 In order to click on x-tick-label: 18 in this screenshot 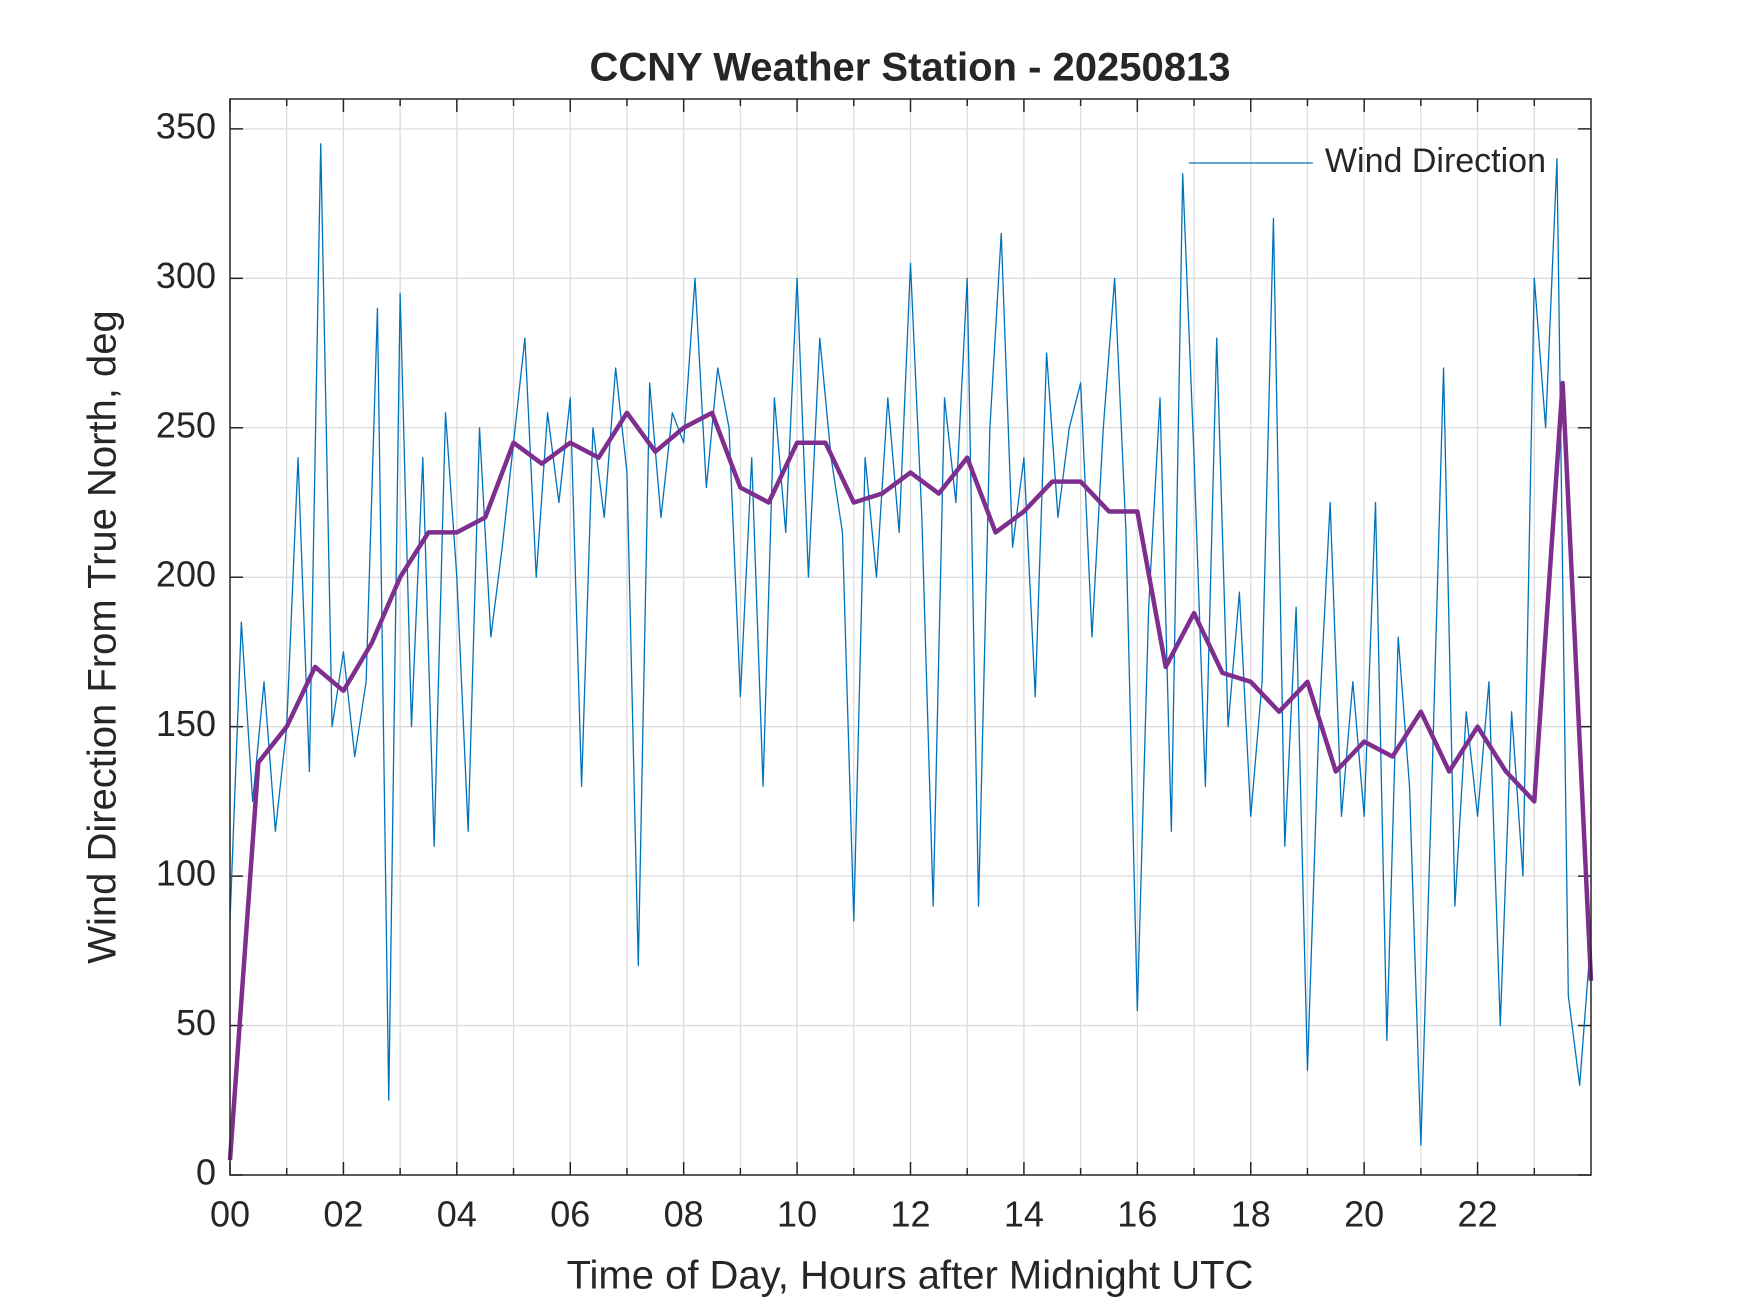, I will do `click(1251, 1214)`.